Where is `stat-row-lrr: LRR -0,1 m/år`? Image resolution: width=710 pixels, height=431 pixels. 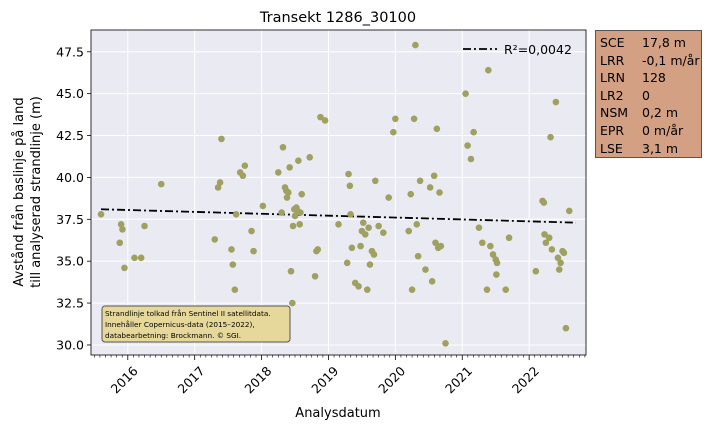 stat-row-lrr: LRR -0,1 m/år is located at coordinates (650, 61).